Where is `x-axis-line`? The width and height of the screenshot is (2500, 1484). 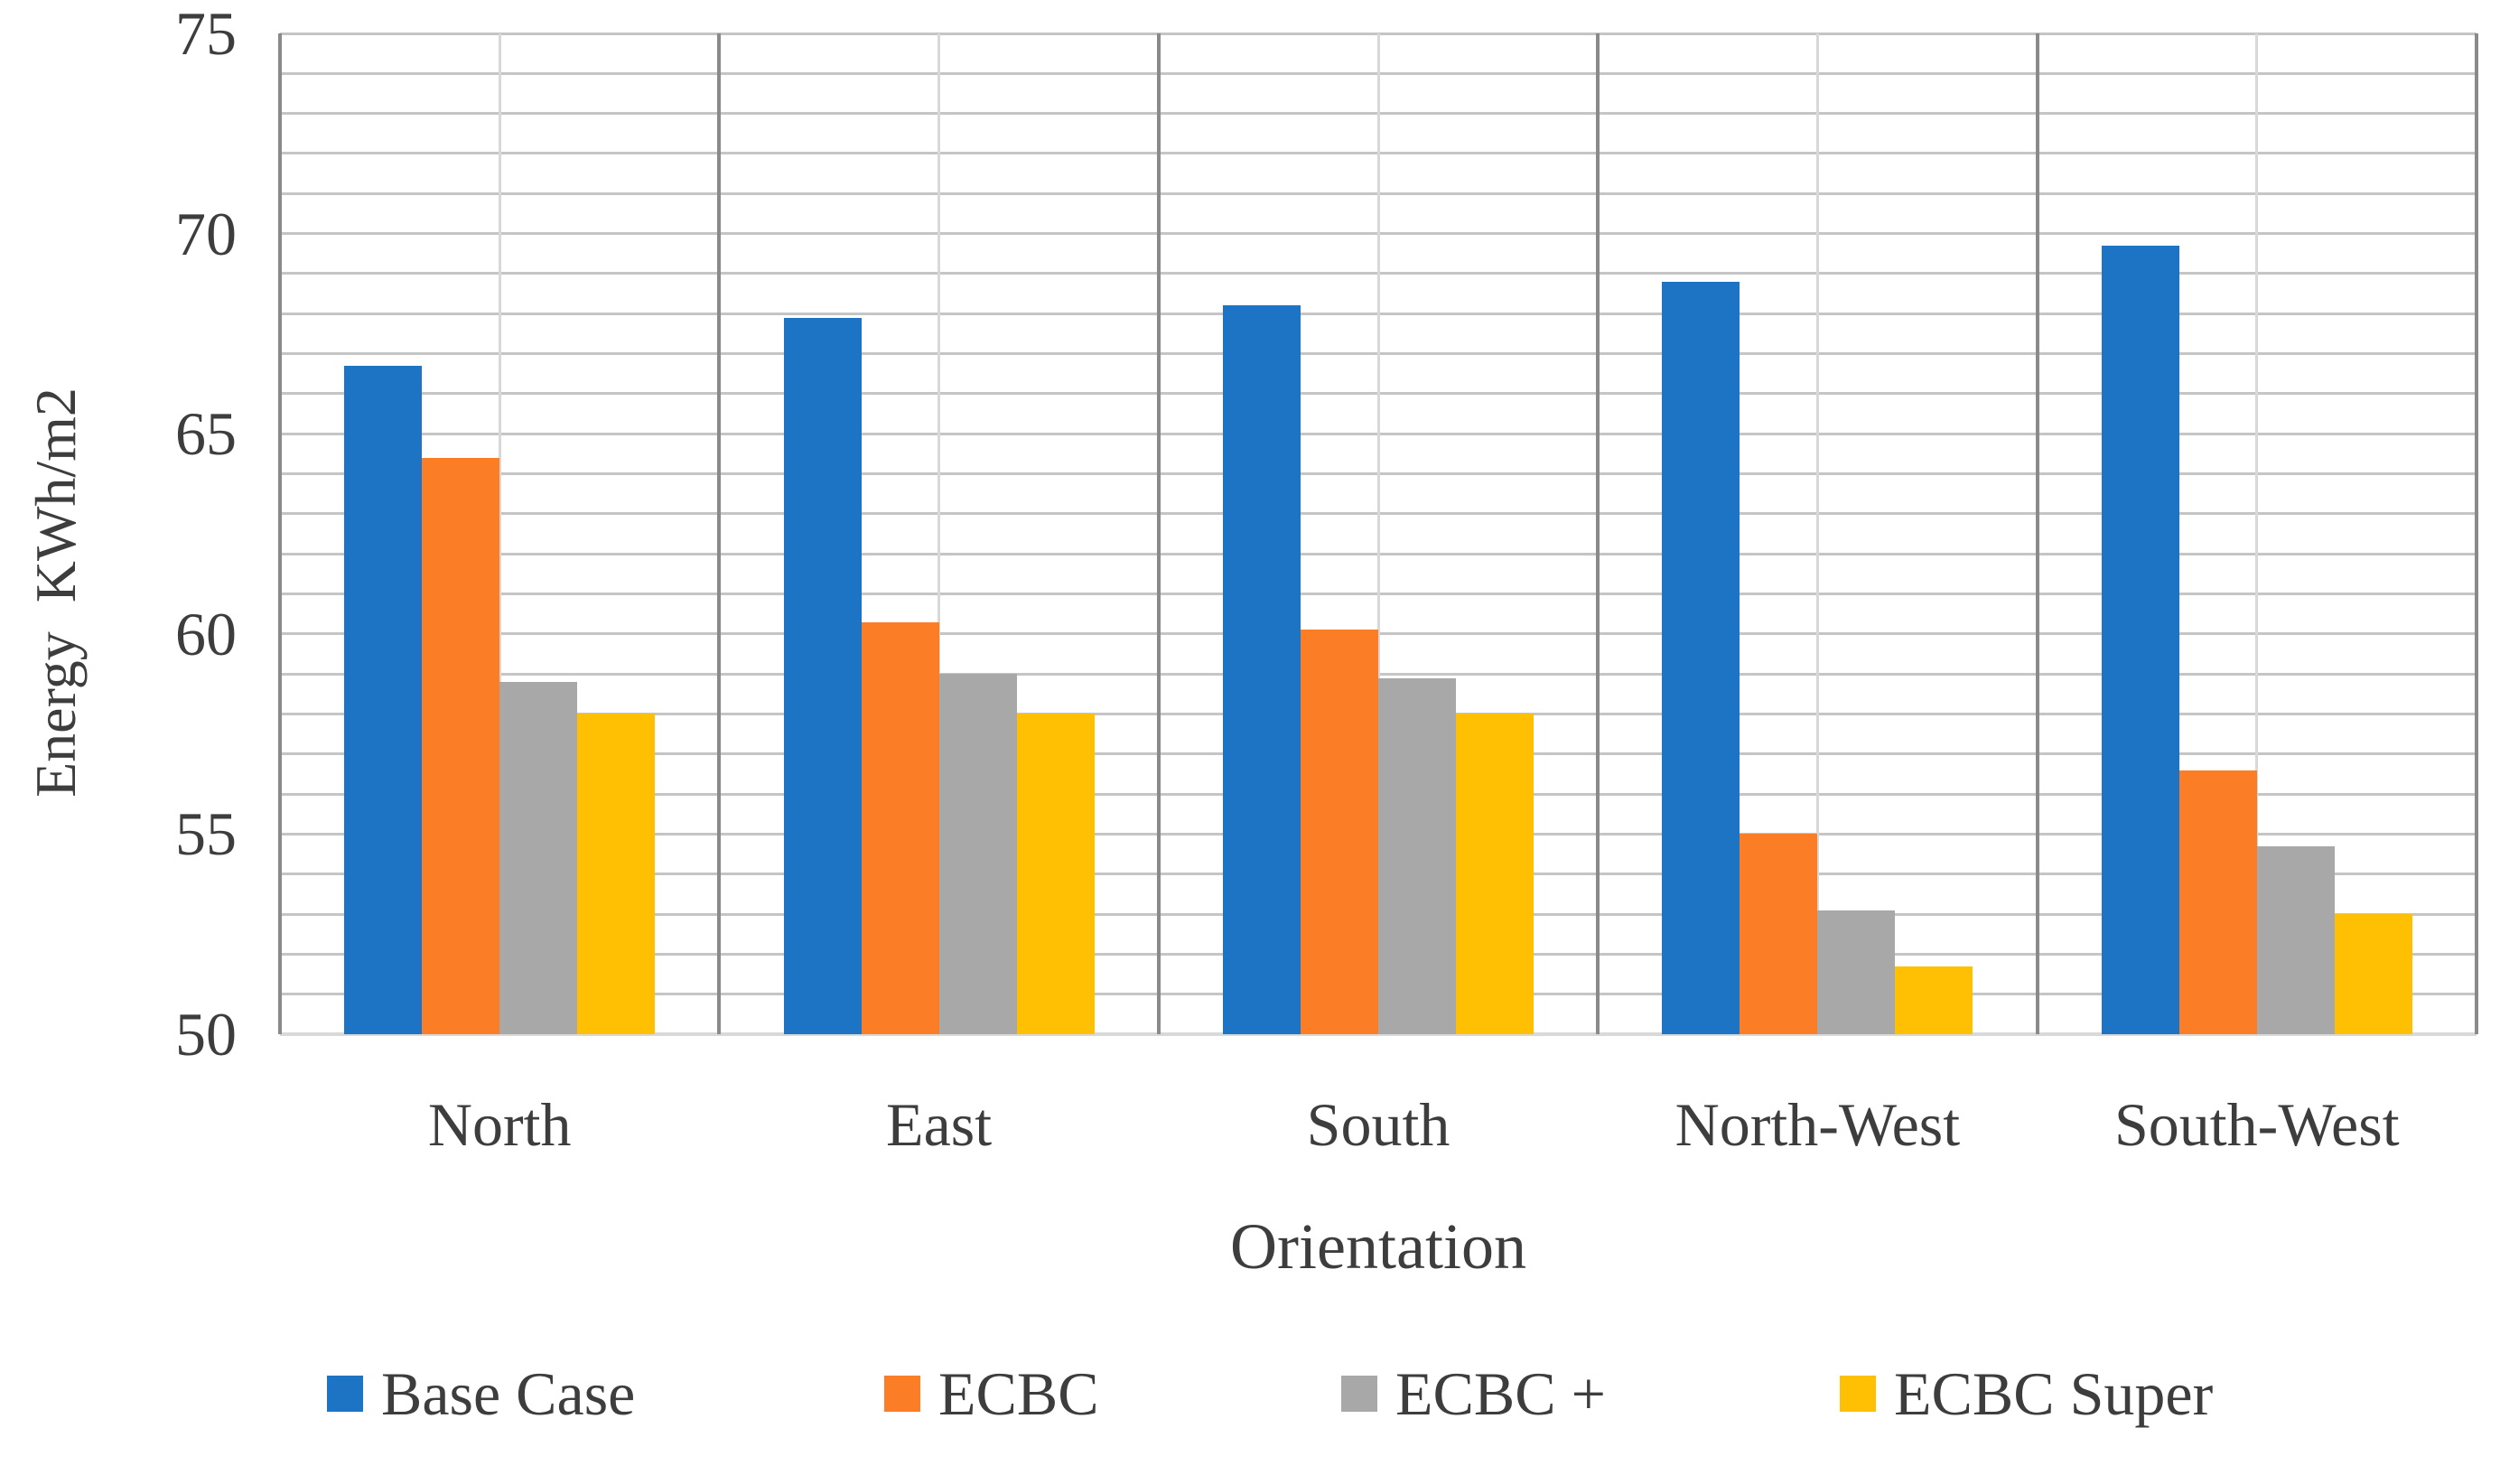
x-axis-line is located at coordinates (1378, 1034).